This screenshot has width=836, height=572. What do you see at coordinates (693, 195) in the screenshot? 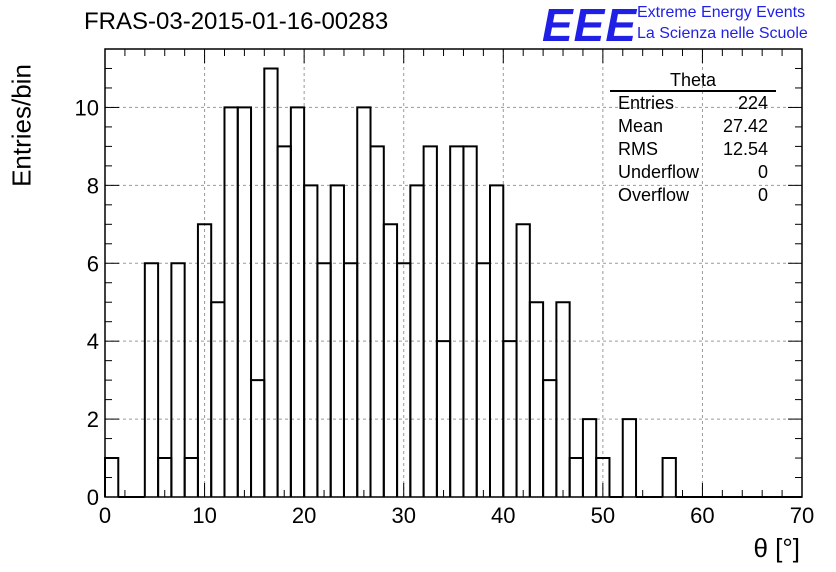
I see `stats-row-overflow: Overflow 0` at bounding box center [693, 195].